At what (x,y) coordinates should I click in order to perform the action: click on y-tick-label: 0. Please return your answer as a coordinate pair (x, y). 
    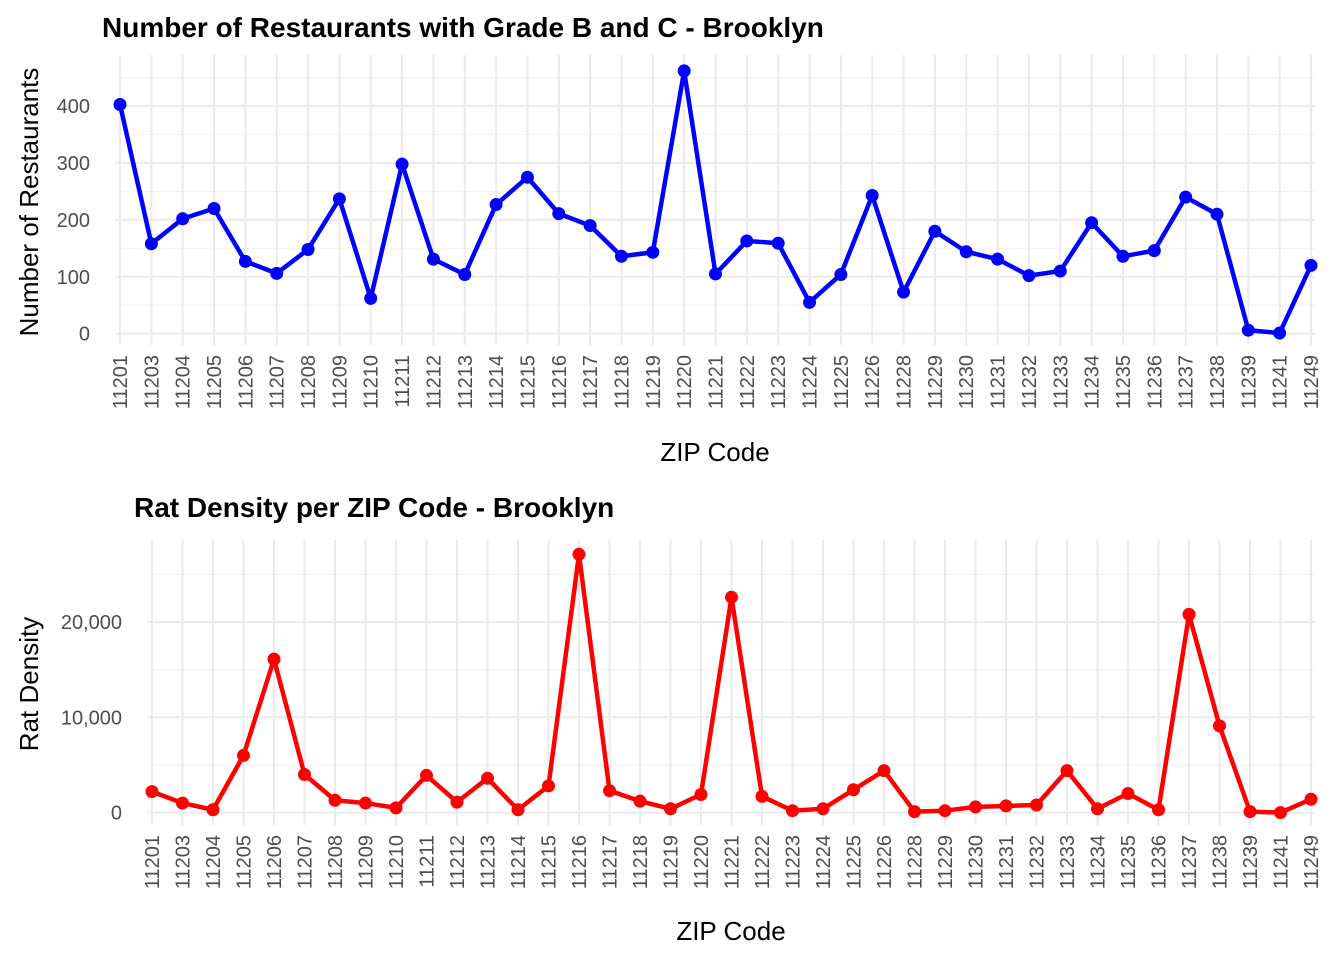
    Looking at the image, I should click on (116, 814).